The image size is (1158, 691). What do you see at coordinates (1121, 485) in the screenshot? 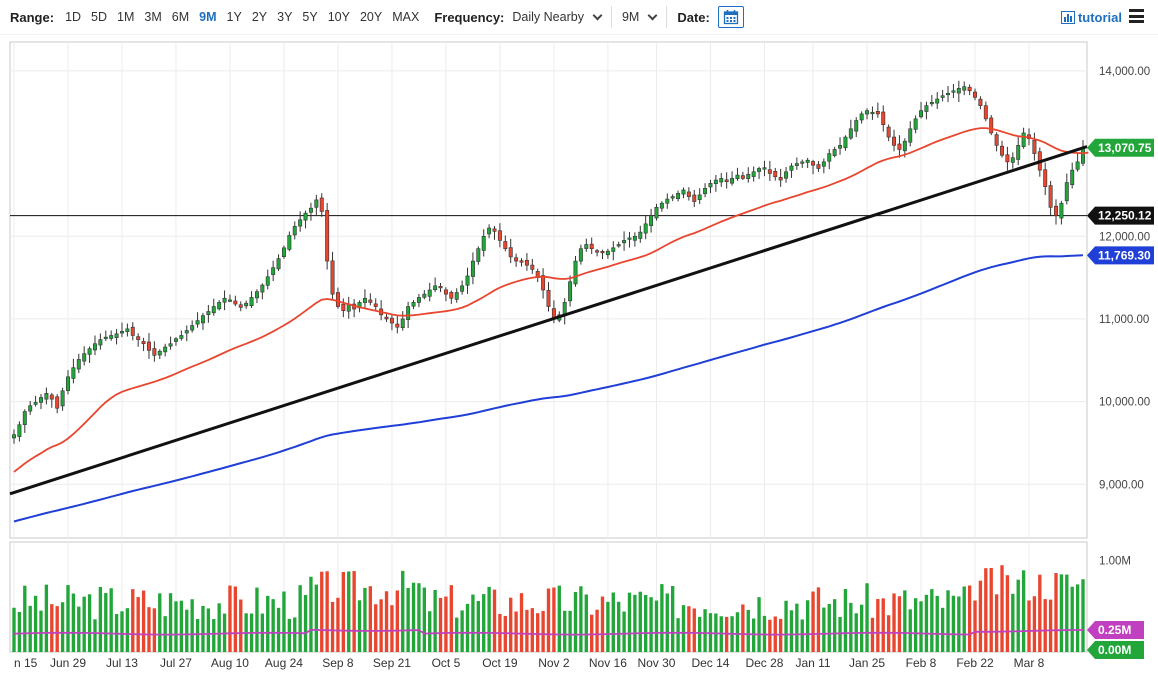
I see `y-tick-label: 9,000.00` at bounding box center [1121, 485].